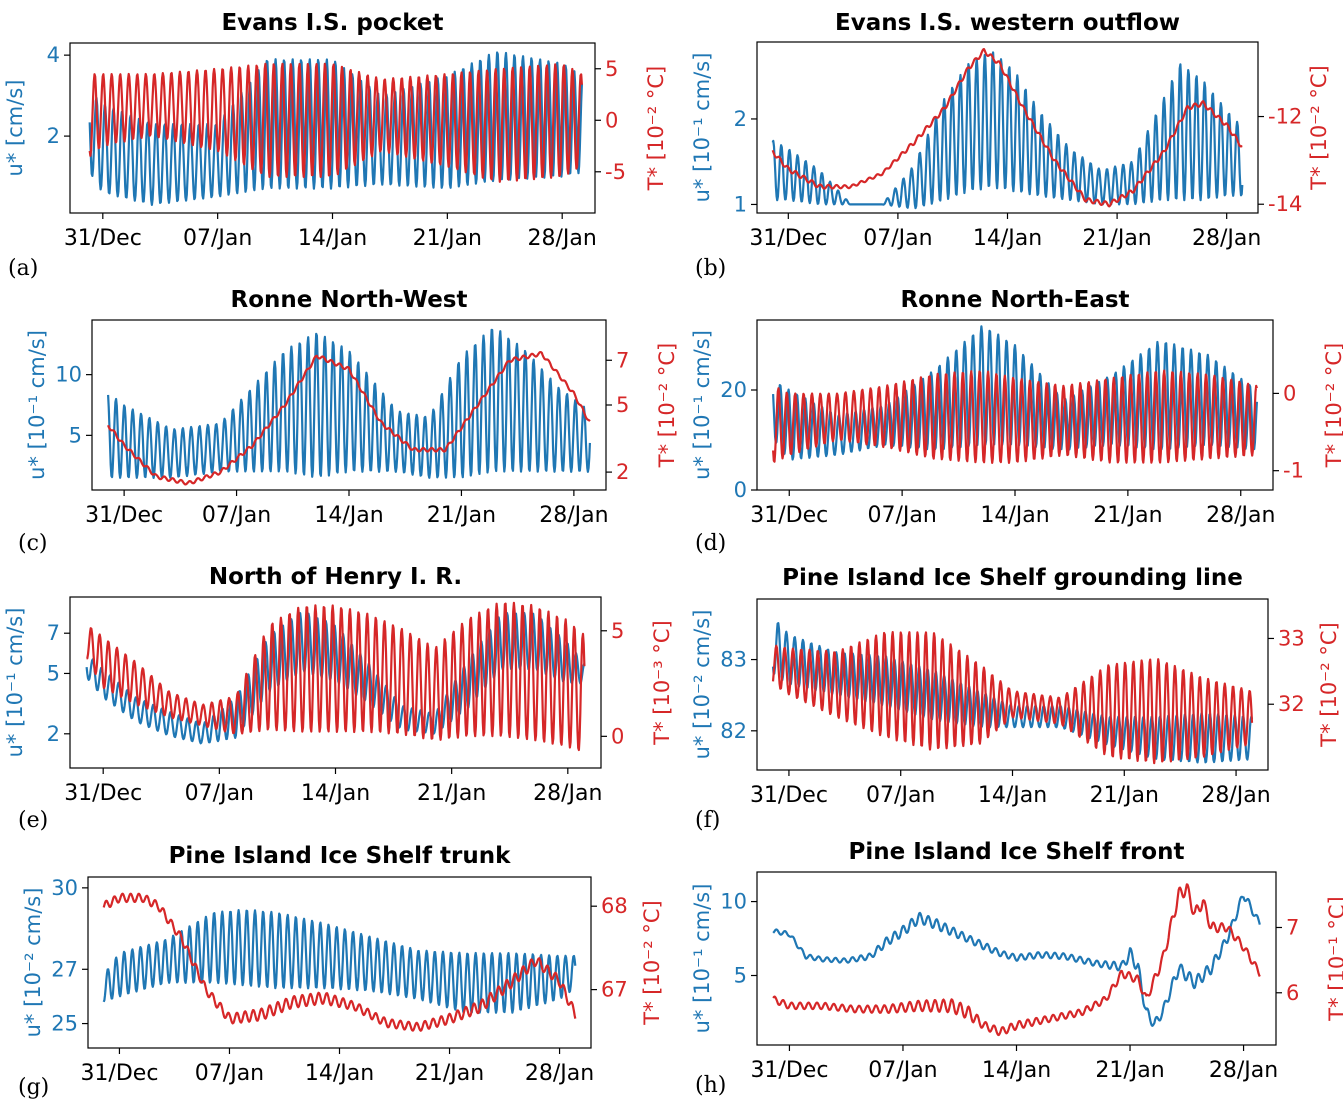 This screenshot has height=1101, width=1343. Describe the element at coordinates (64, 888) in the screenshot. I see `y-tick-label-left: 30` at that location.